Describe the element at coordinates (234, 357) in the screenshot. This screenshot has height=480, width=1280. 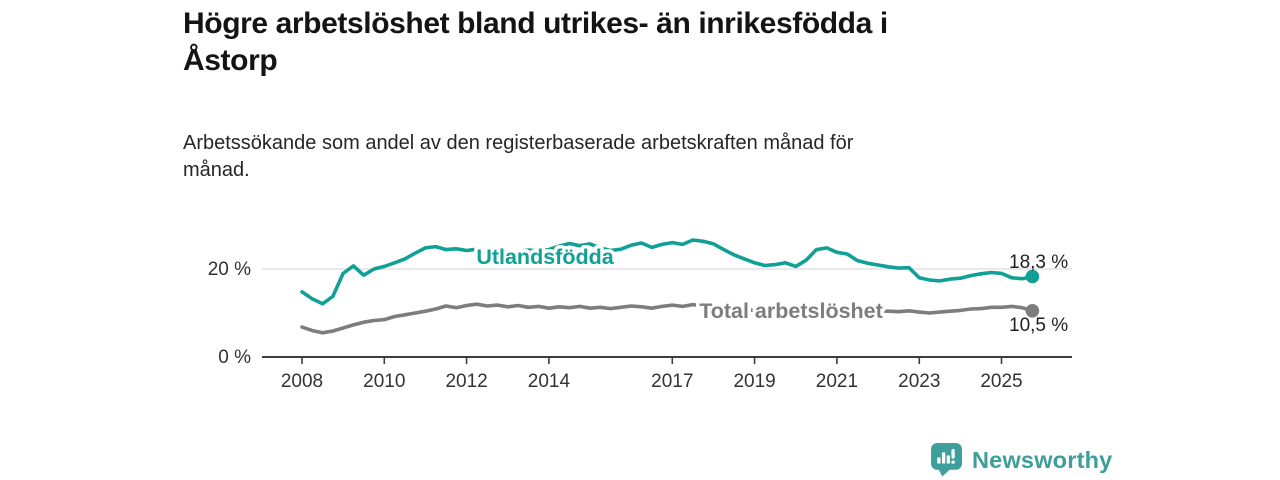
I see `y-tick-label: 0 %` at that location.